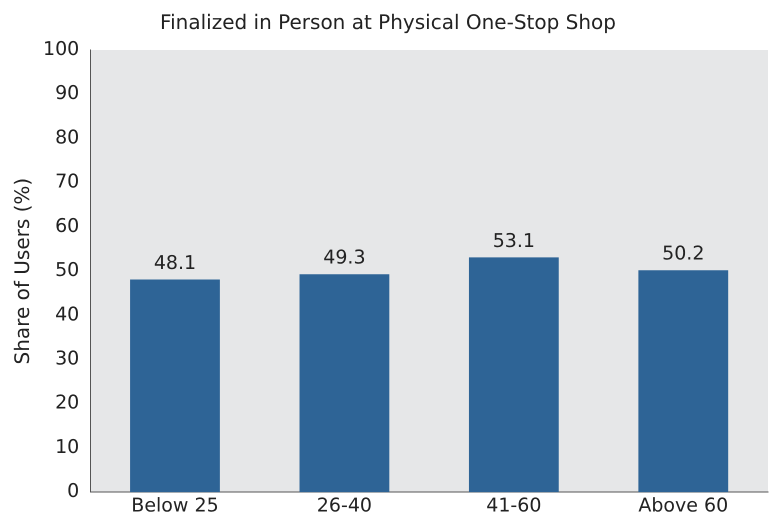 The height and width of the screenshot is (529, 782). I want to click on y-tick-label: 60, so click(67, 225).